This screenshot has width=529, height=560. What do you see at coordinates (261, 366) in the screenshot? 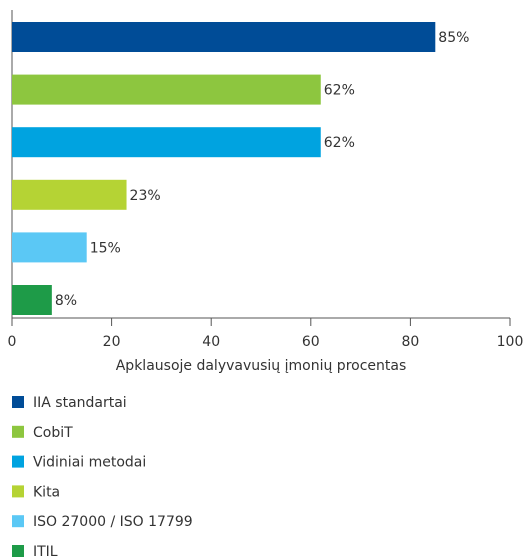
I see `x-axis-label: Apklausoje dalyvavusių įmonių procentas` at bounding box center [261, 366].